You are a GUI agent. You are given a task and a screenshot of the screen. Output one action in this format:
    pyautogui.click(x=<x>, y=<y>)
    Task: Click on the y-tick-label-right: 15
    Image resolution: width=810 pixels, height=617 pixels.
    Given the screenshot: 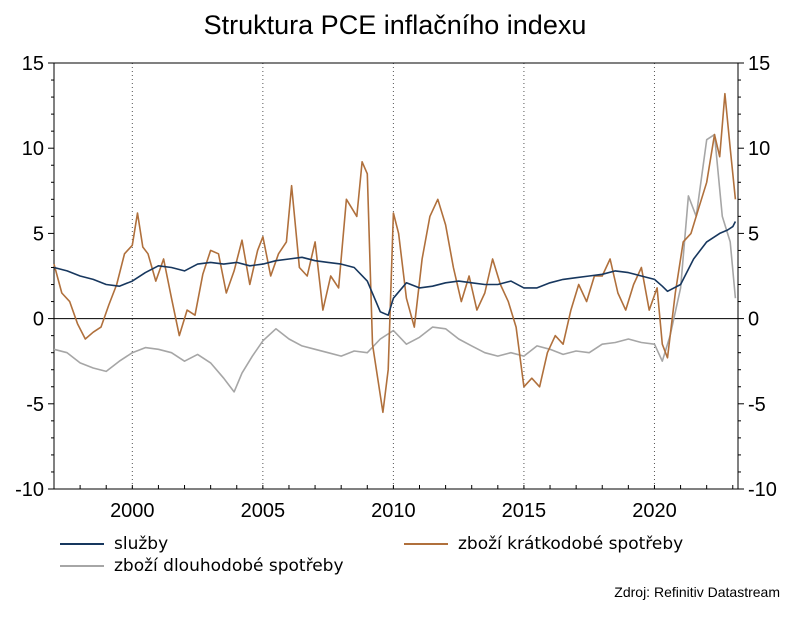 What is the action you would take?
    pyautogui.click(x=759, y=64)
    